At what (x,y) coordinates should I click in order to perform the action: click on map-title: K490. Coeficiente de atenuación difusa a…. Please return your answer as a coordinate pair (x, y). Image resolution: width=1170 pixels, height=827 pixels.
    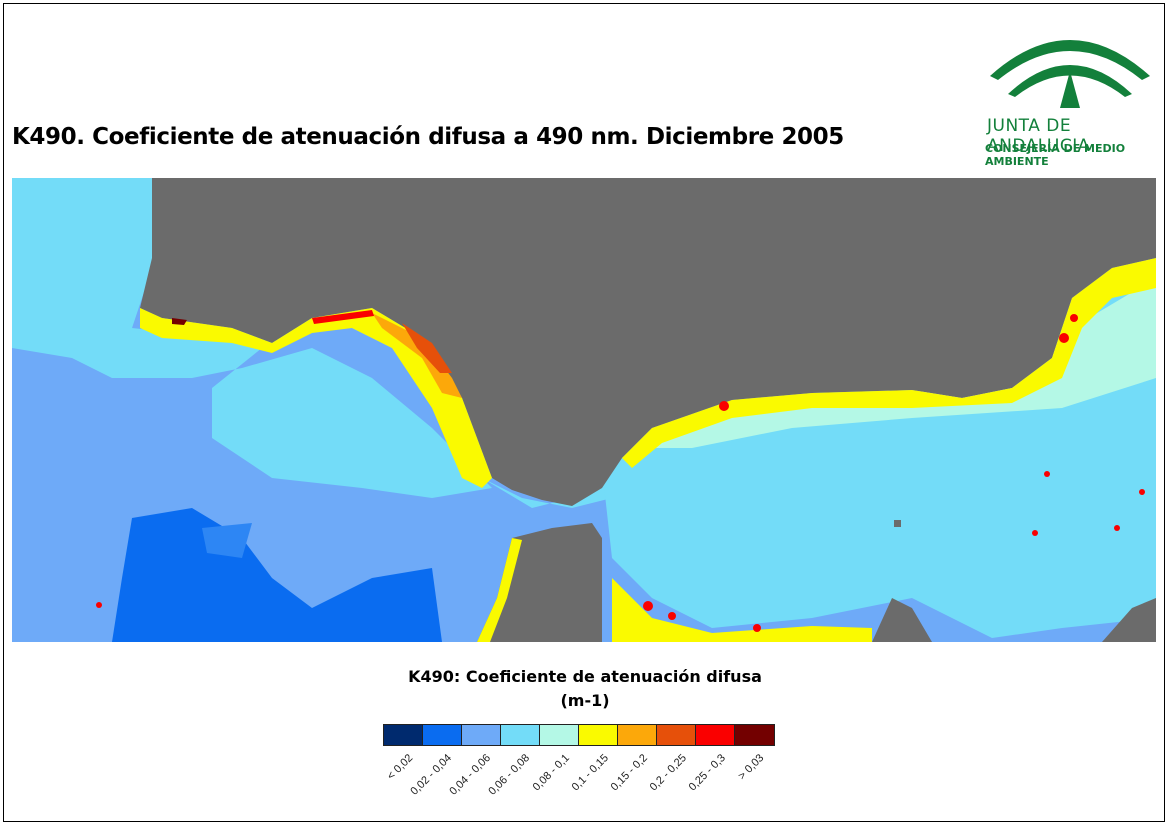
    Looking at the image, I should click on (428, 137).